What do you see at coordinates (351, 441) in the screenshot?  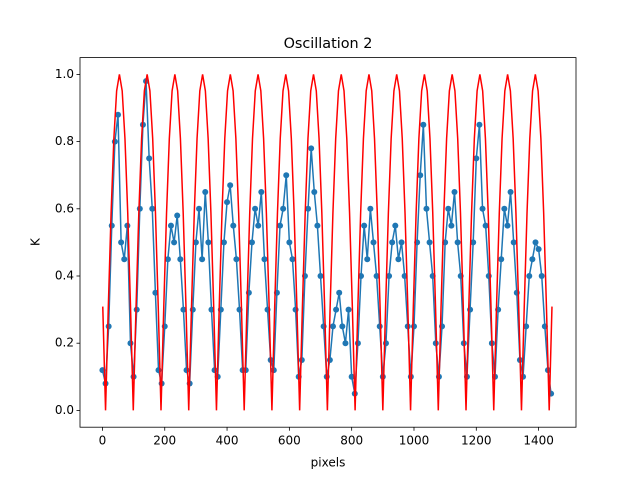 I see `x-tick-label: 800` at bounding box center [351, 441].